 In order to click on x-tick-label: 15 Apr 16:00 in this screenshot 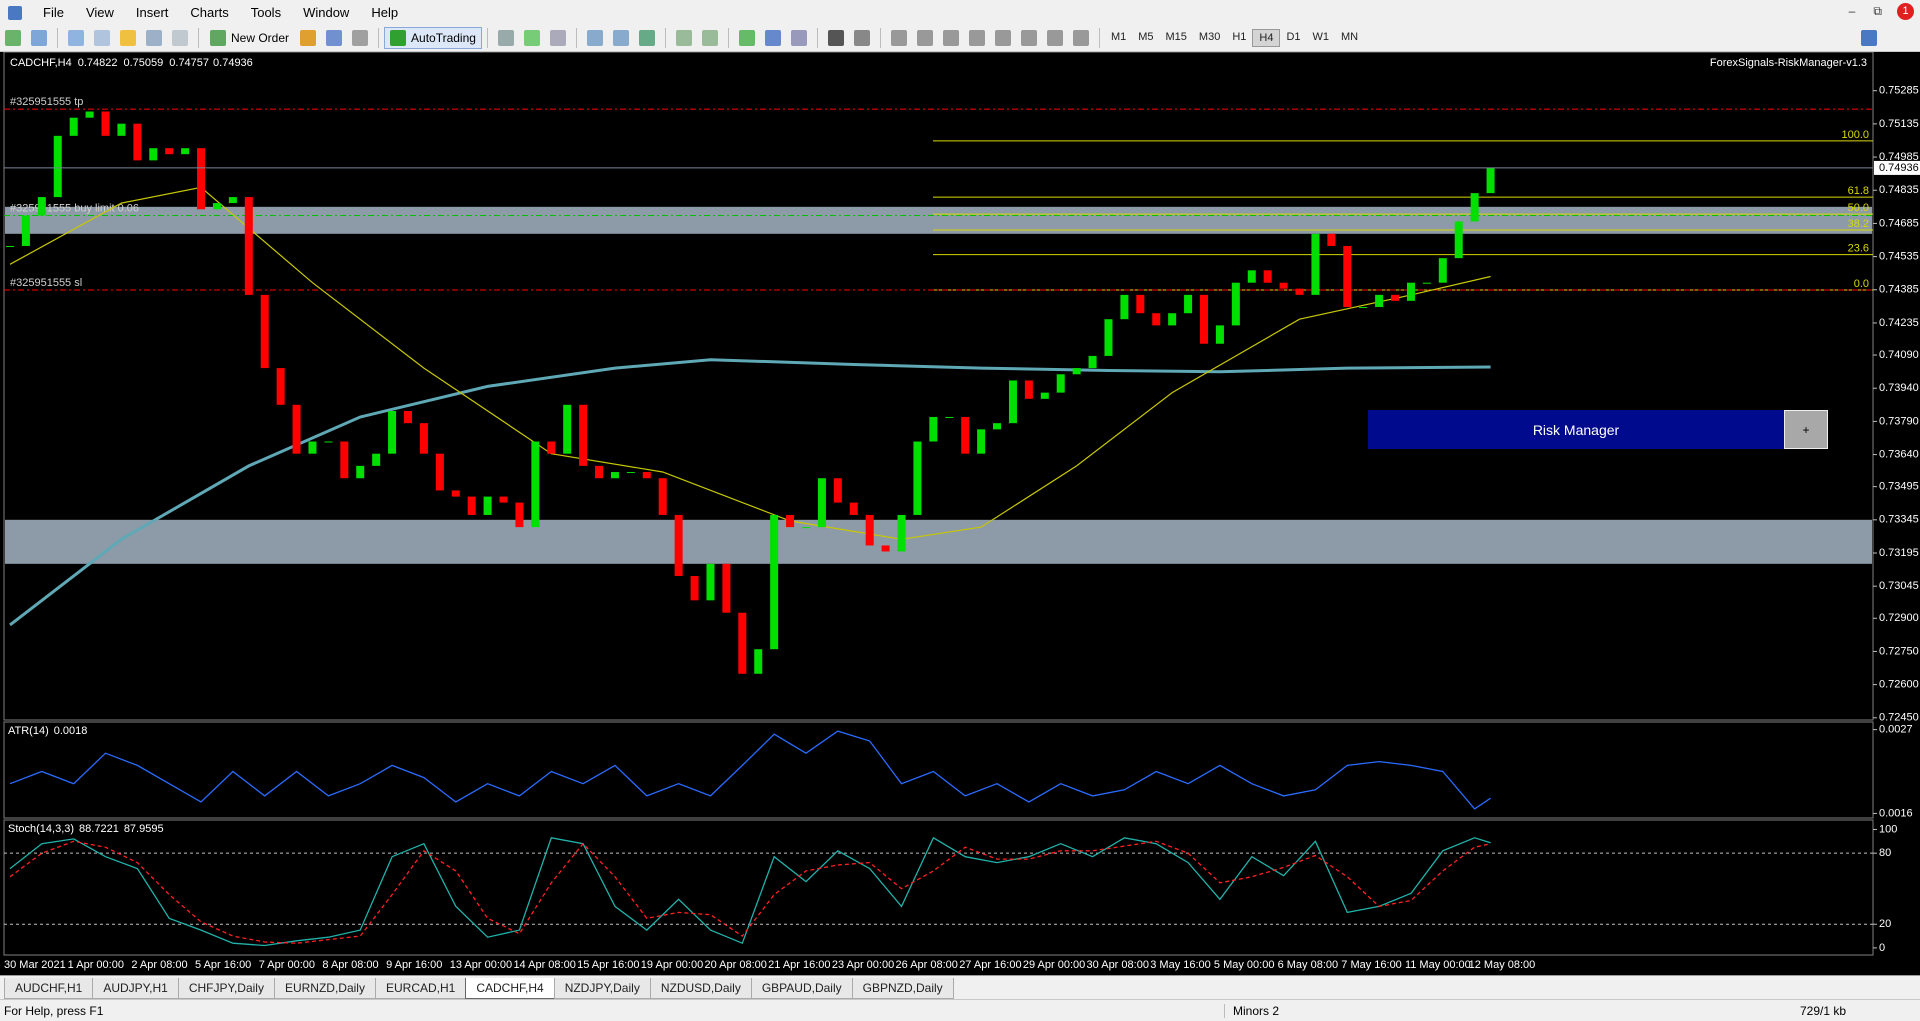, I will do `click(608, 965)`.